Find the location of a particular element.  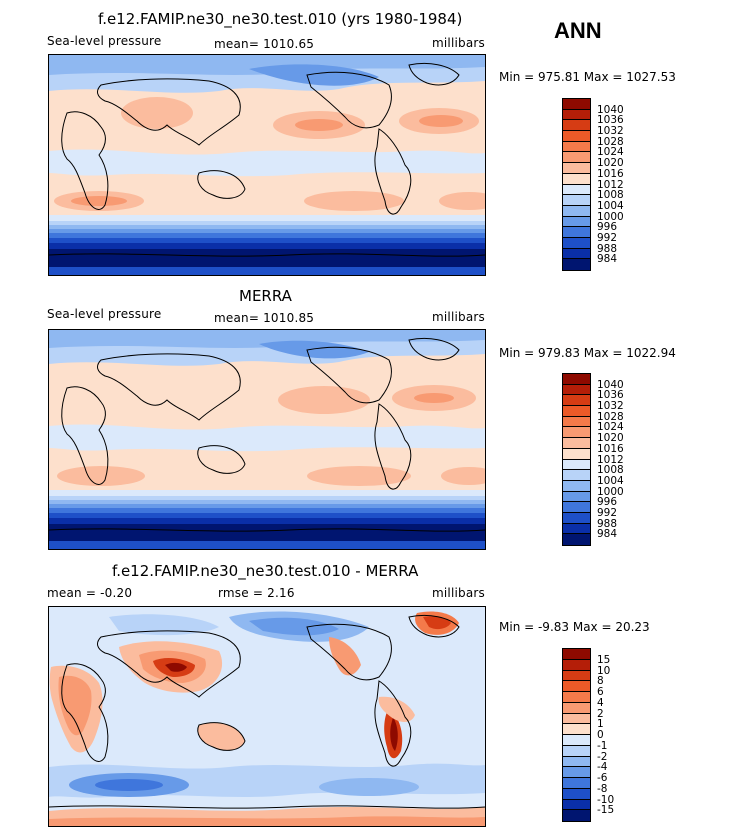

panel2-variable-label: Sea-level pressure is located at coordinates (104, 314).